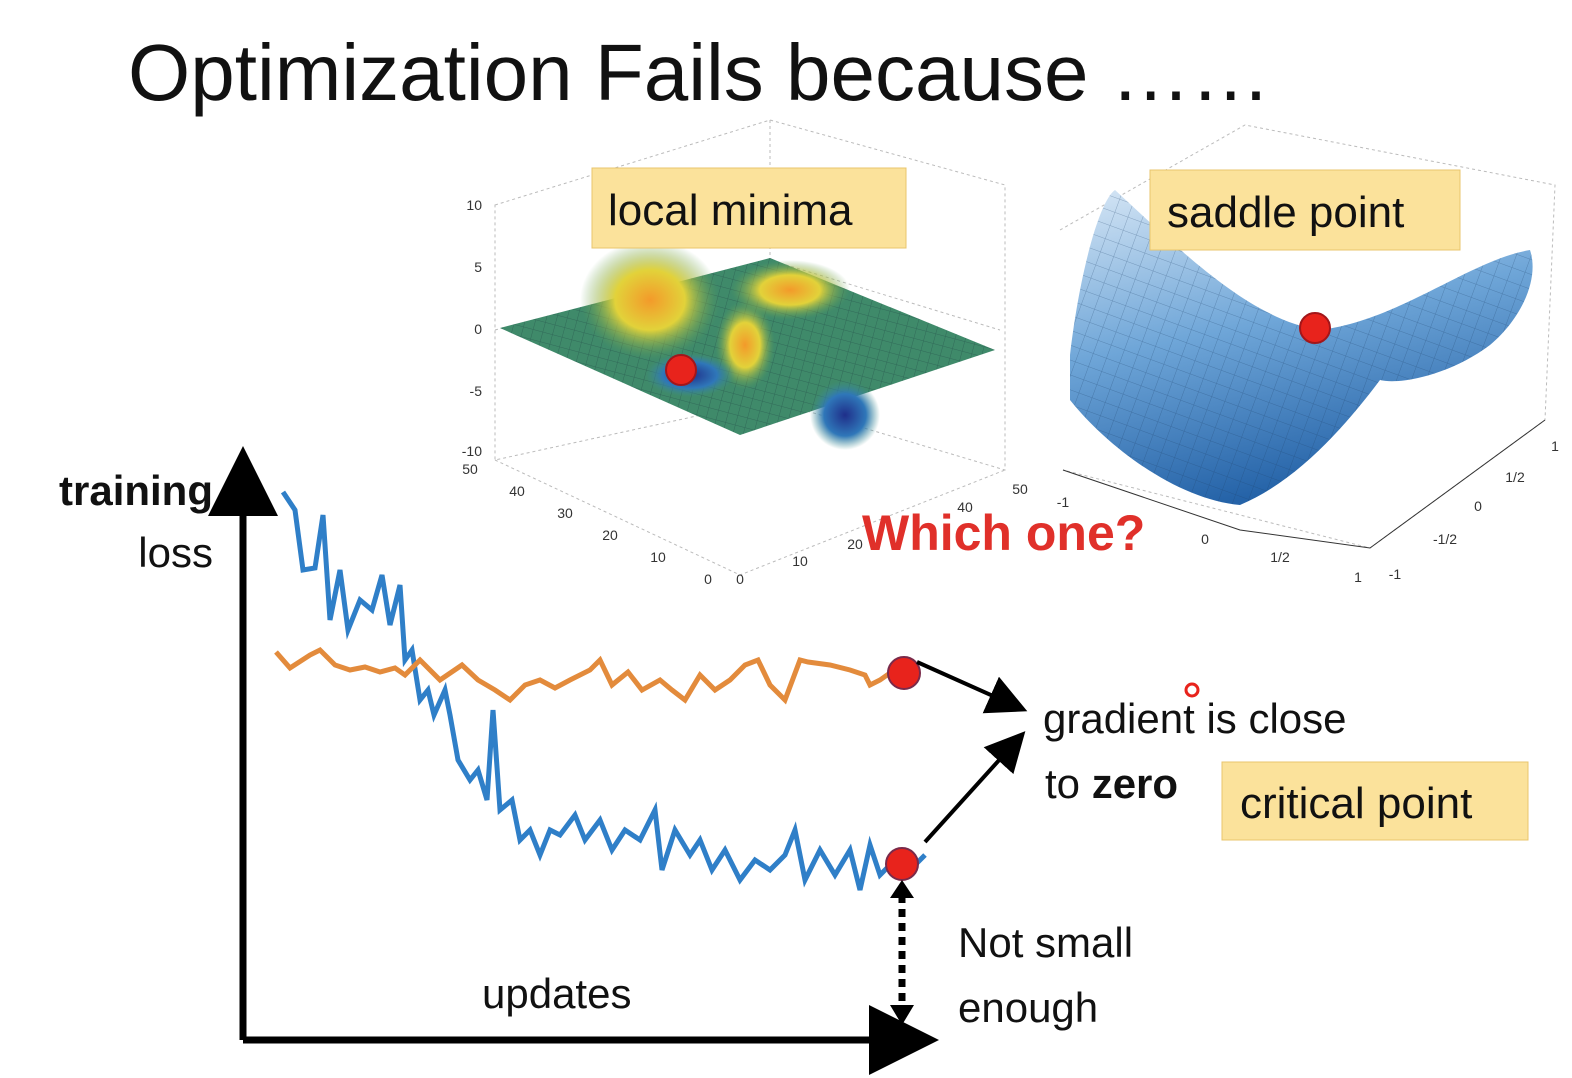 This screenshot has width=1572, height=1078. Describe the element at coordinates (750, 347) in the screenshot. I see `local-minima-plot` at that location.